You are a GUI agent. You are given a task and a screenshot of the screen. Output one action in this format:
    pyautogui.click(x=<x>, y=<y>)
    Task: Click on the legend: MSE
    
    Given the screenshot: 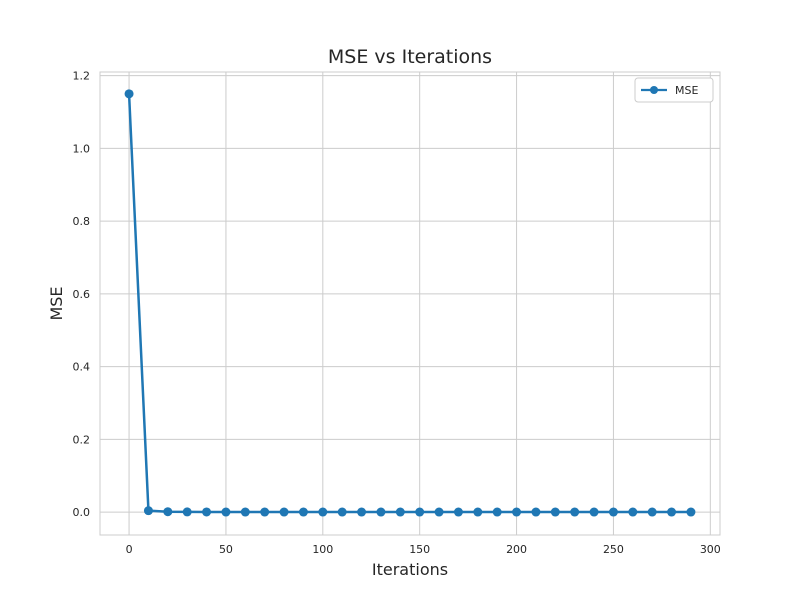 What is the action you would take?
    pyautogui.click(x=674, y=90)
    